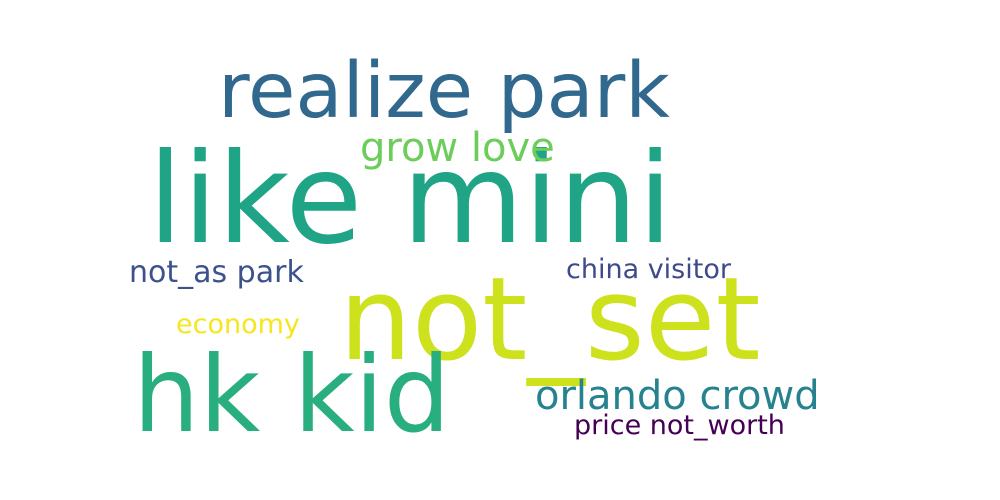 The image size is (1000, 500). Describe the element at coordinates (679, 425) in the screenshot. I see `word-price-not-worth: price not_worth` at that location.